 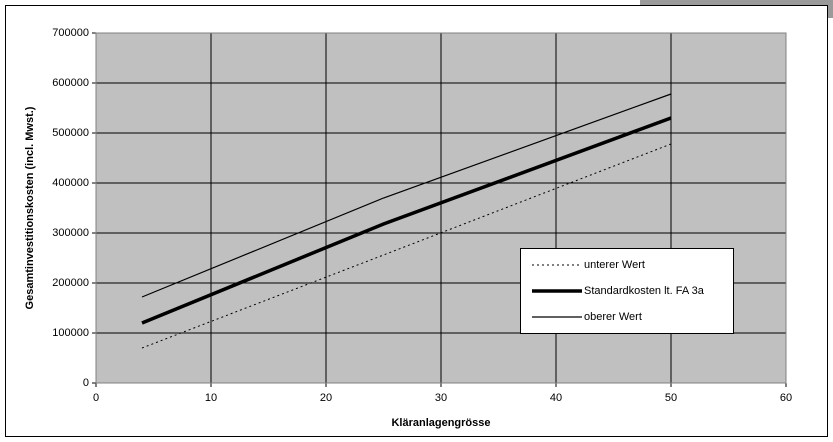 What do you see at coordinates (70, 233) in the screenshot?
I see `y-tick-label: 300000` at bounding box center [70, 233].